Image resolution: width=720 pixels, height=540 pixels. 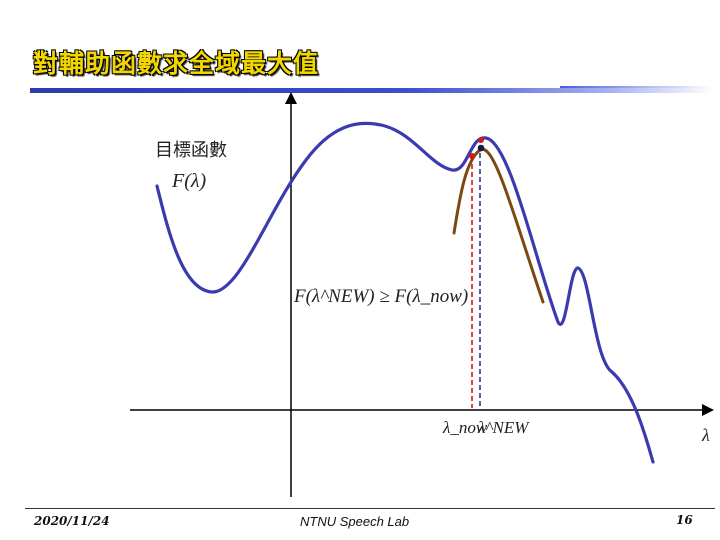 I want to click on lambda-new-point, so click(x=481, y=140).